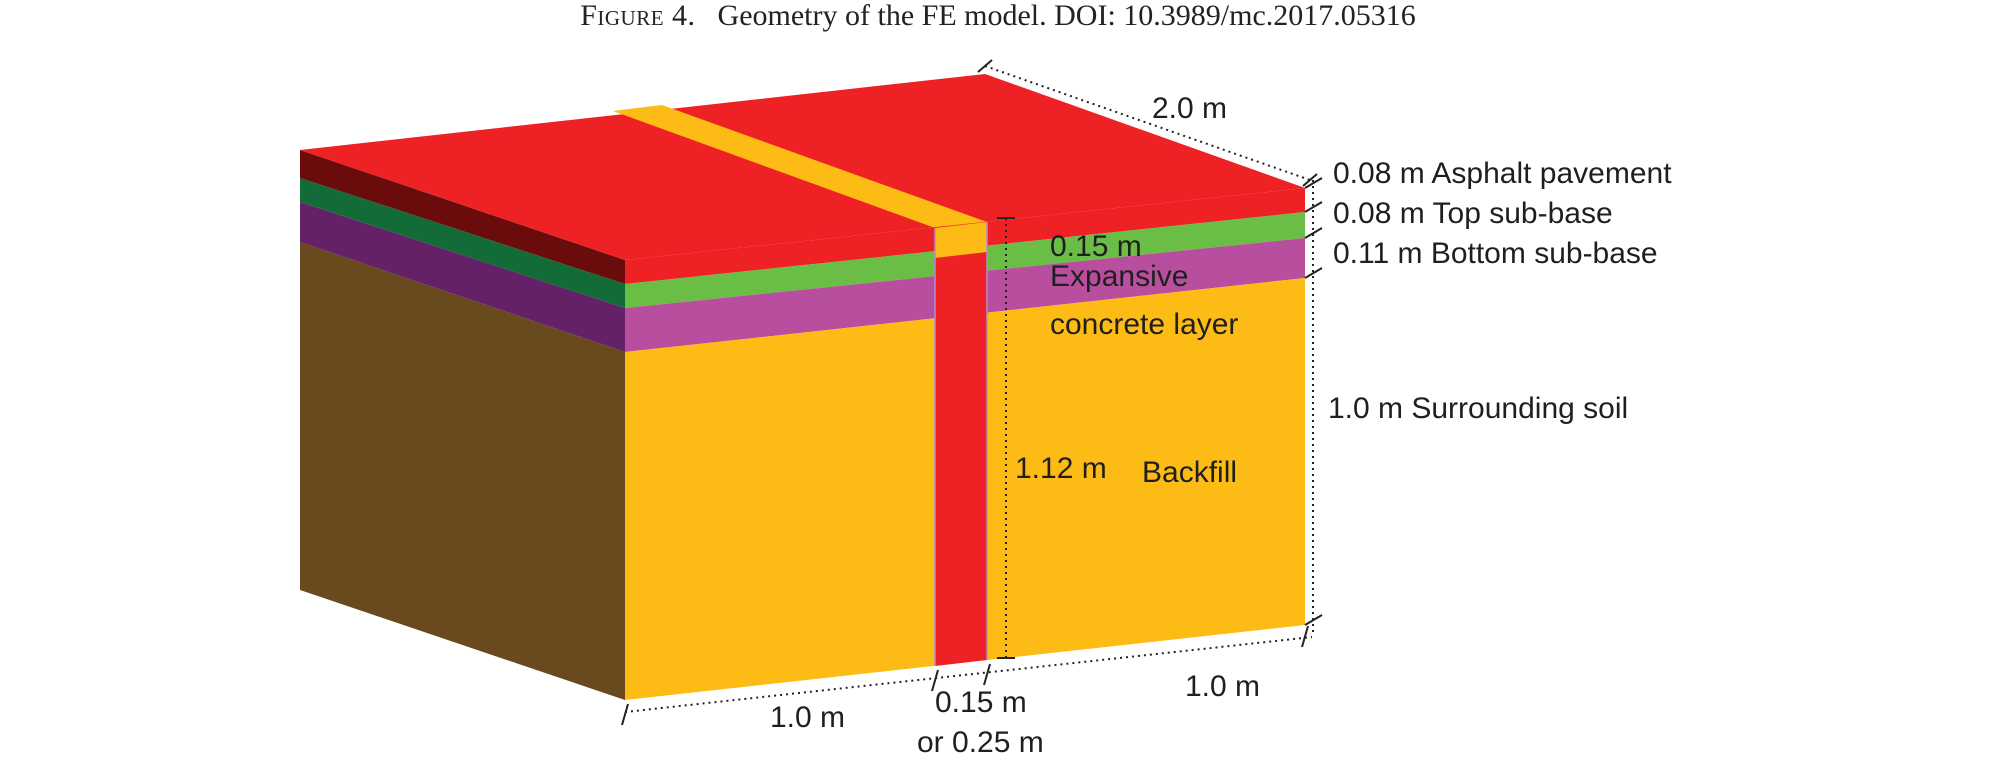 Image resolution: width=1996 pixels, height=761 pixels. What do you see at coordinates (1061, 468) in the screenshot?
I see `trench-depth-label: 1.12 m` at bounding box center [1061, 468].